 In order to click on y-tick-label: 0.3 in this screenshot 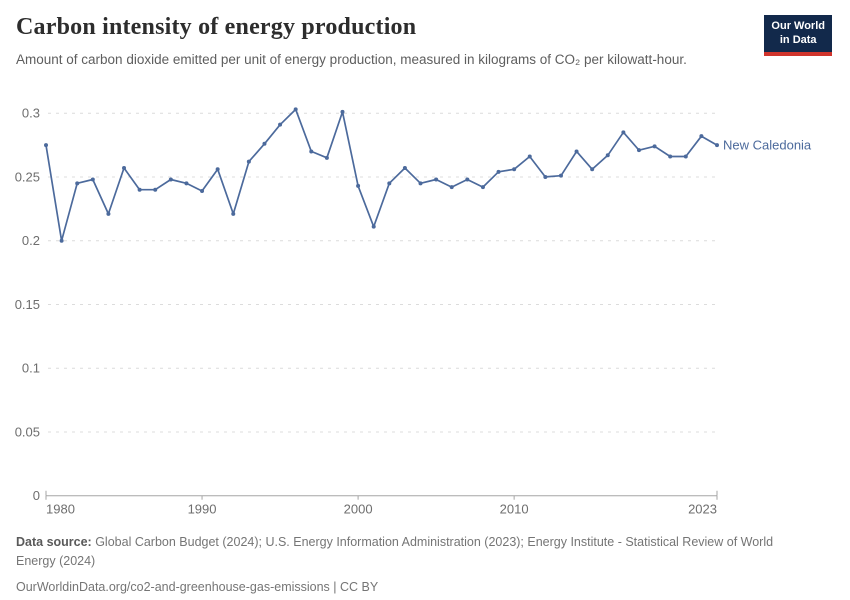, I will do `click(31, 113)`.